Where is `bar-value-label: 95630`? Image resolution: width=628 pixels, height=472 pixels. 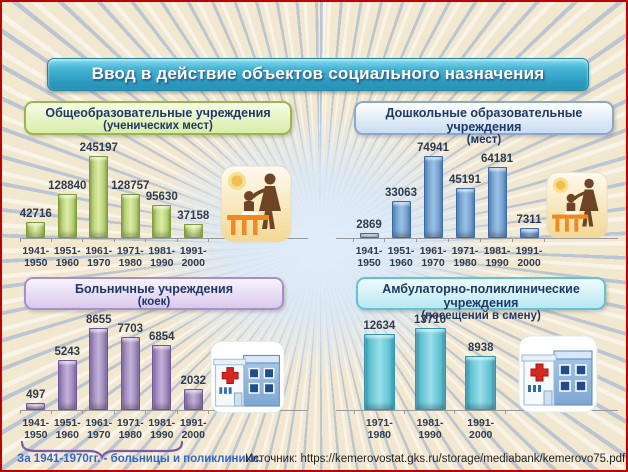
bar-value-label: 95630 is located at coordinates (161, 197).